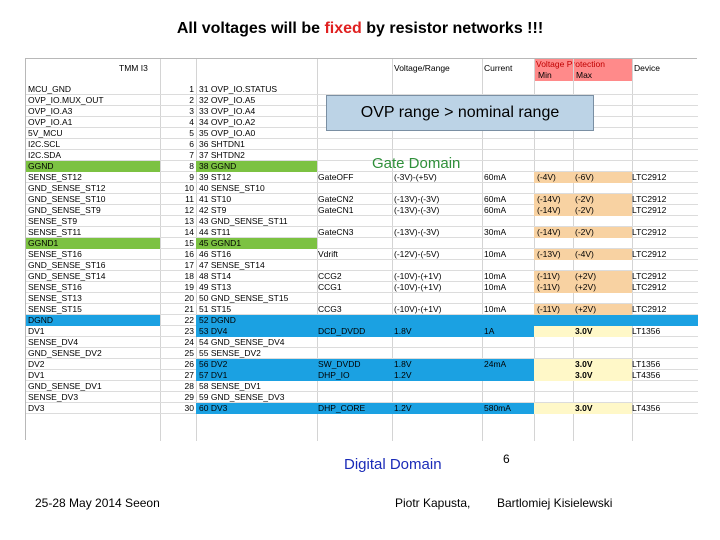  I want to click on pin-a-number: 12, so click(189, 210).